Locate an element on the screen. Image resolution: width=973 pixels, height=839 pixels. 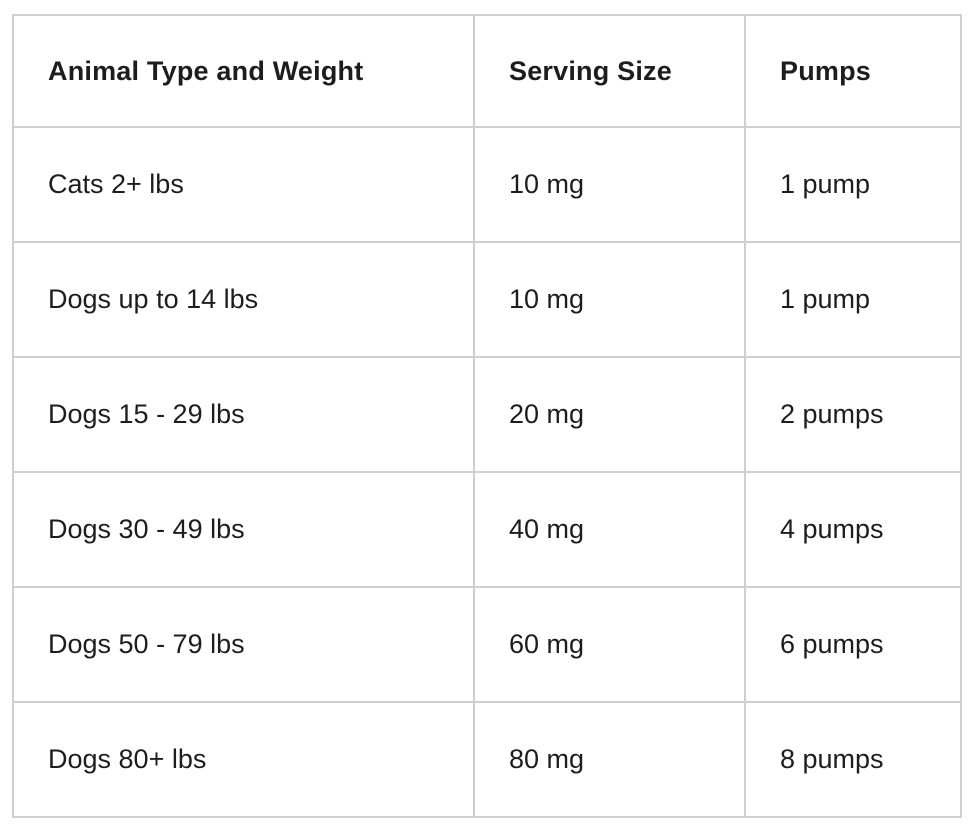
table-row: Dogs 50 - 79 lbs 60 mg 6 pumps is located at coordinates (487, 644).